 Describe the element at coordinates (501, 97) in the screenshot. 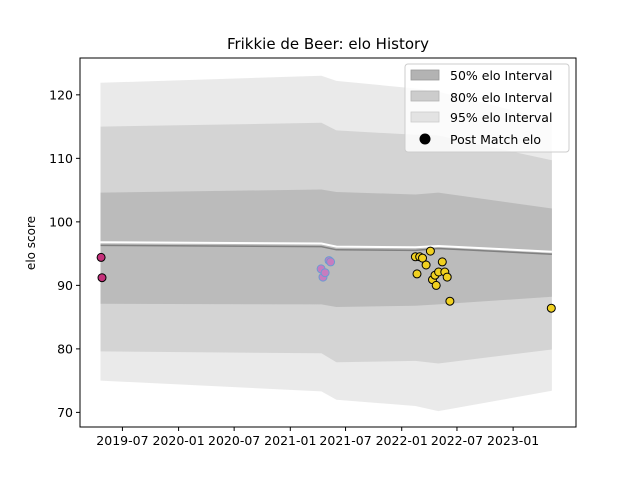

I see `legend-label-80: 80% elo Interval` at that location.